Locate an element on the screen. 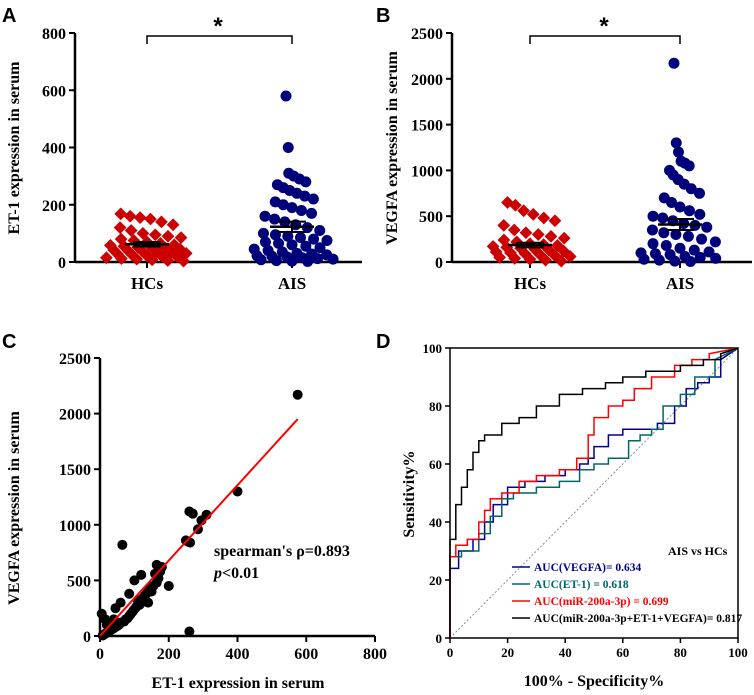  panel-c-p-value: <0.01 is located at coordinates (240, 573).